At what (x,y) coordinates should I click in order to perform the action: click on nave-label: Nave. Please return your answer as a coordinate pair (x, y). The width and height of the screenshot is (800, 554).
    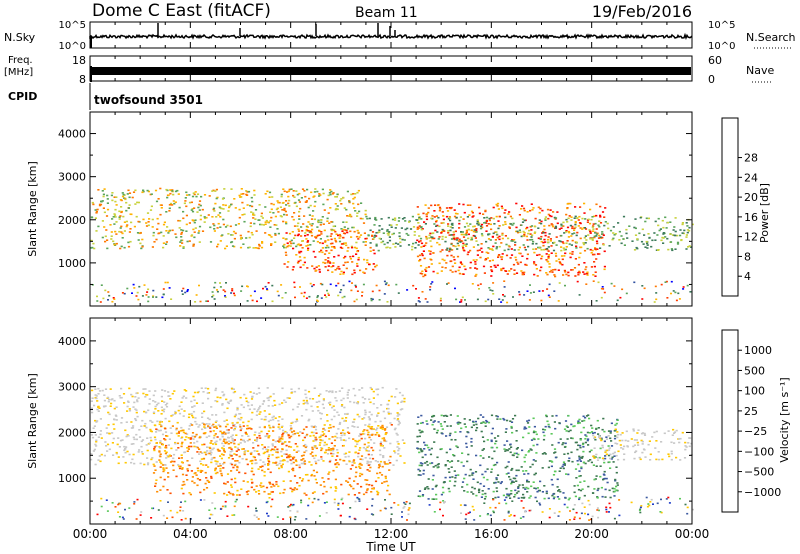
    Looking at the image, I should click on (760, 70).